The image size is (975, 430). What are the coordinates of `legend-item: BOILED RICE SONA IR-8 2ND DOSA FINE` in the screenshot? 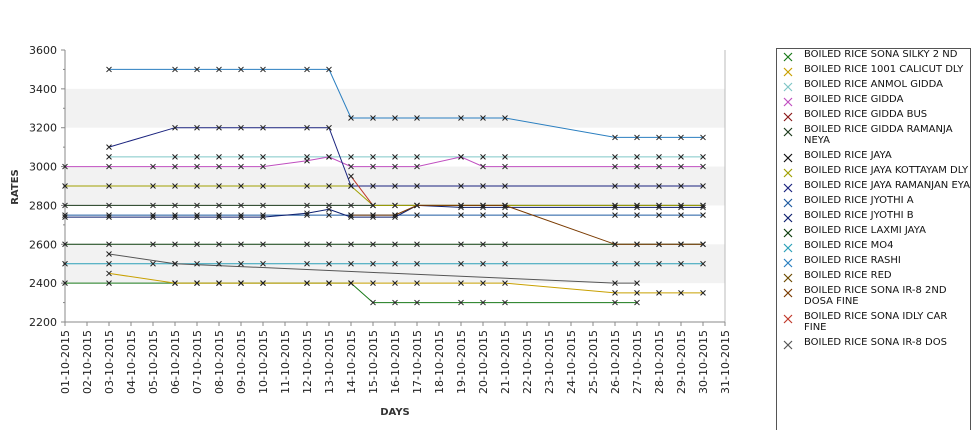 It's located at (873, 296).